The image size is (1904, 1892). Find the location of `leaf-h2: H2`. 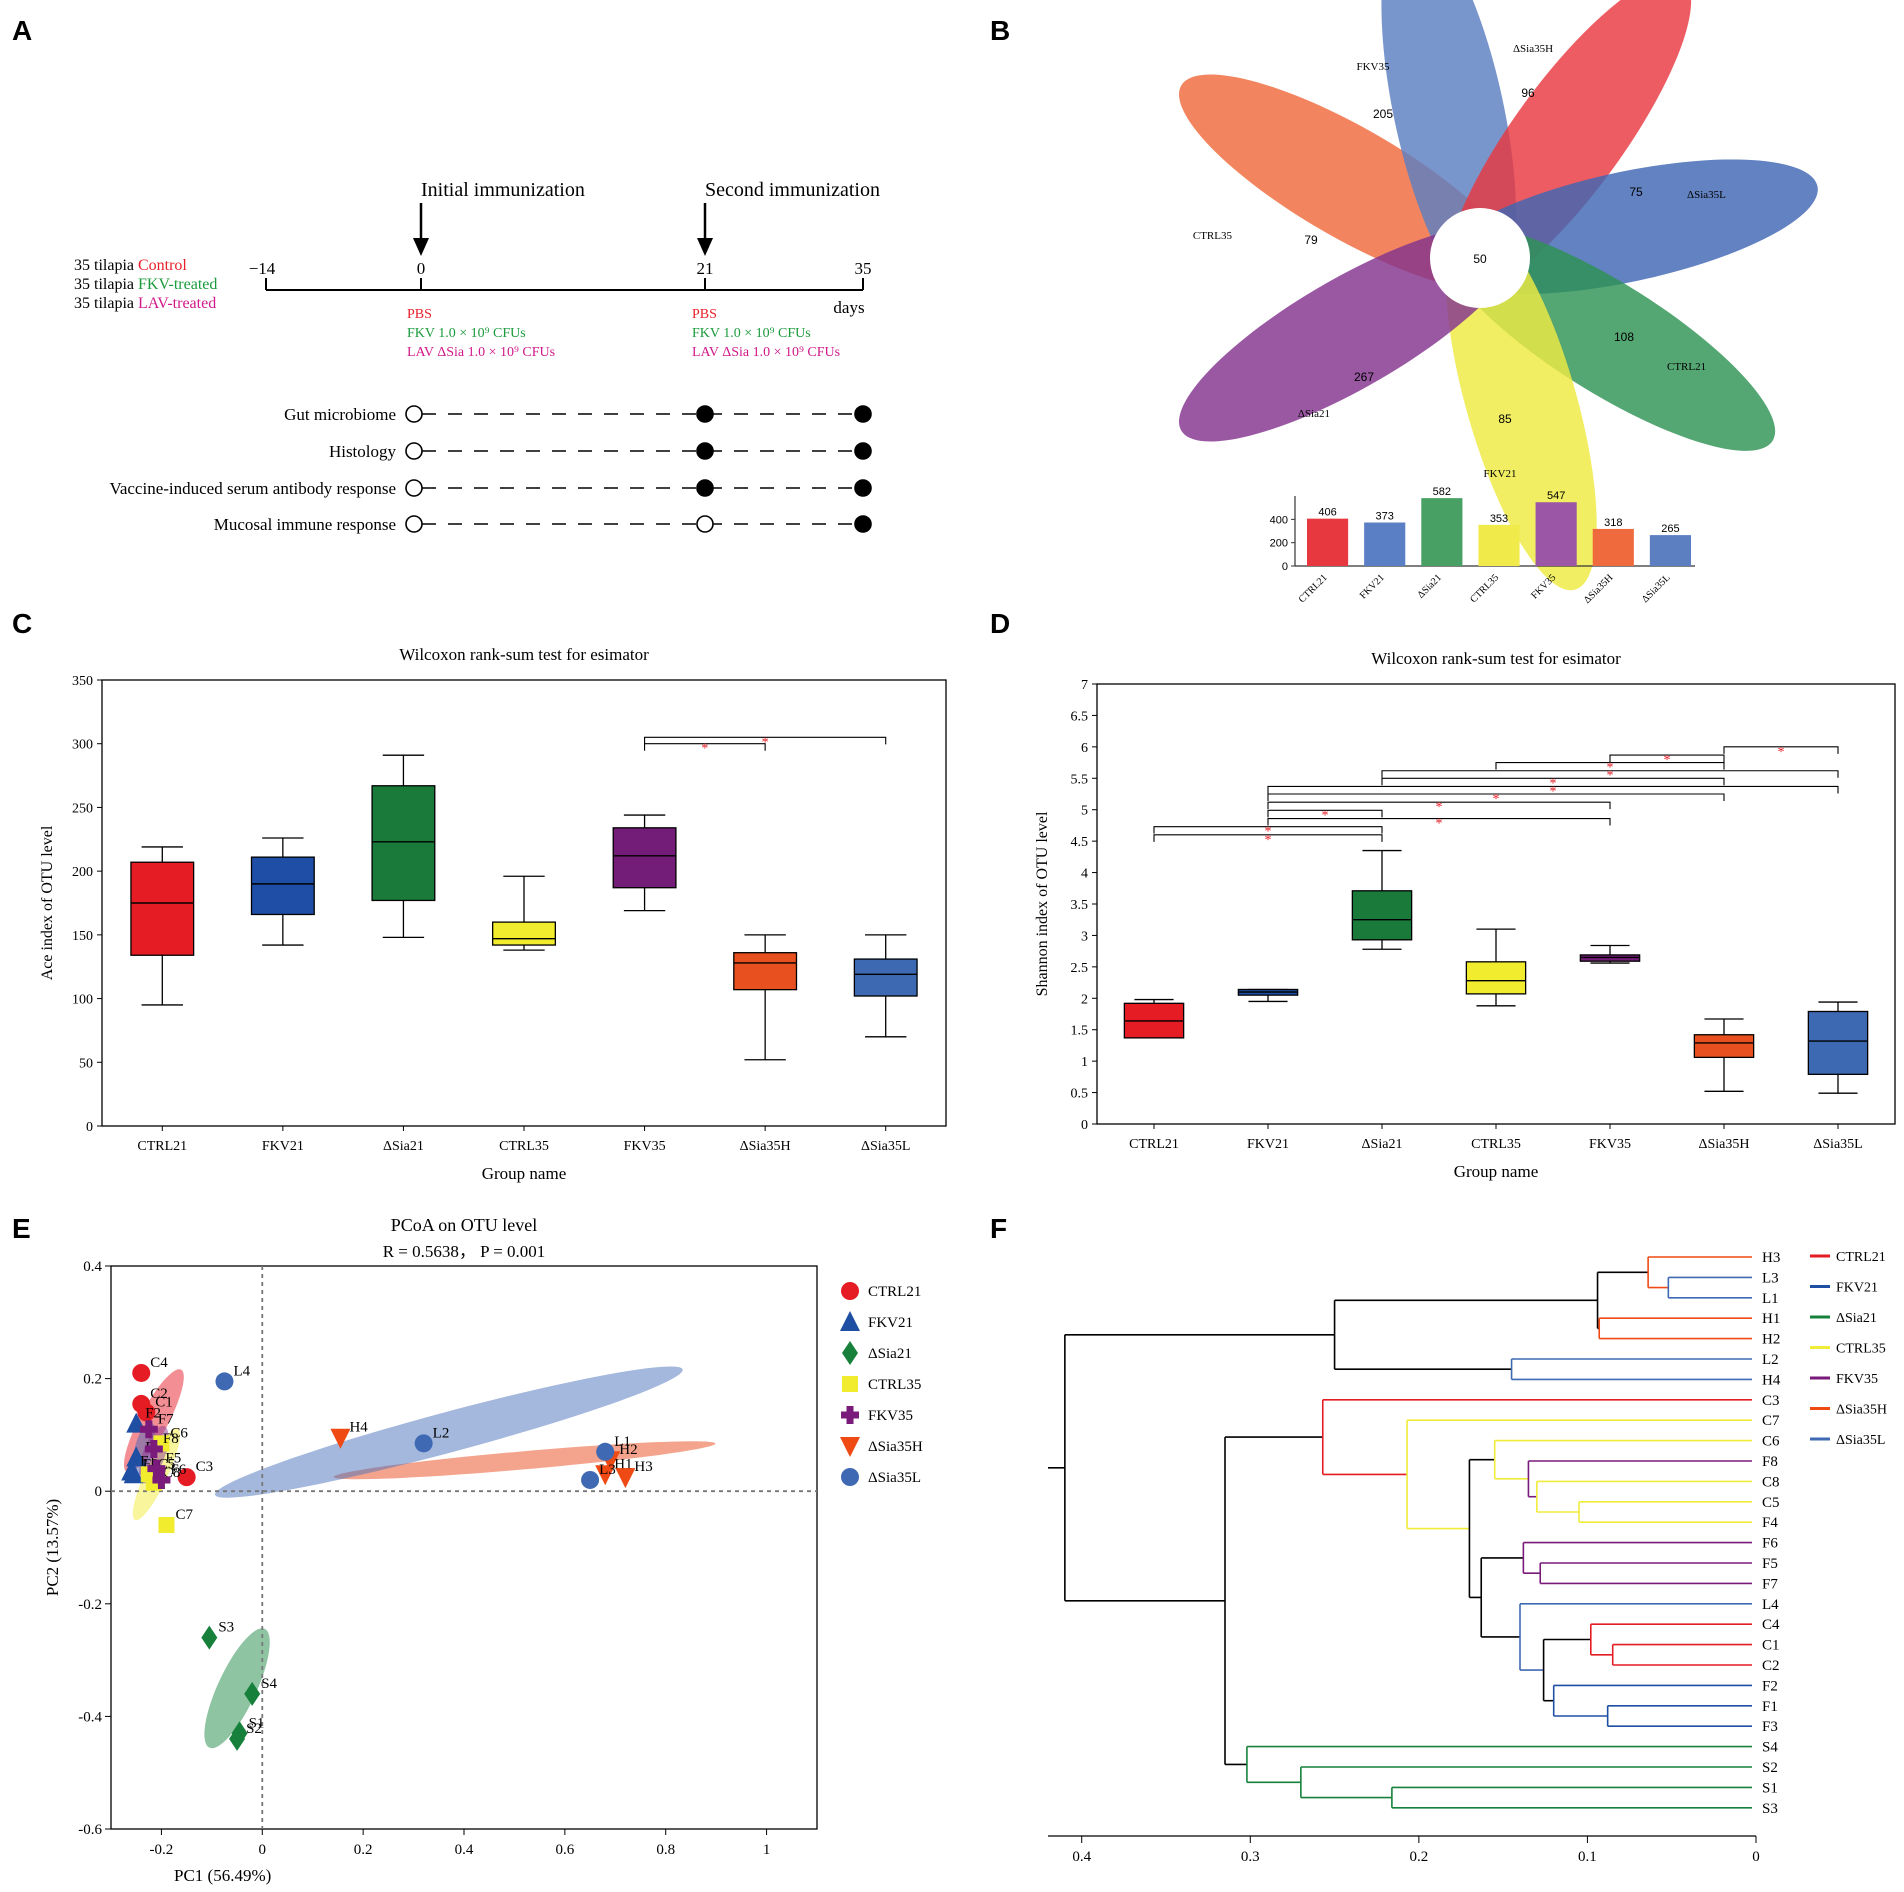

leaf-h2: H2 is located at coordinates (1771, 1340).